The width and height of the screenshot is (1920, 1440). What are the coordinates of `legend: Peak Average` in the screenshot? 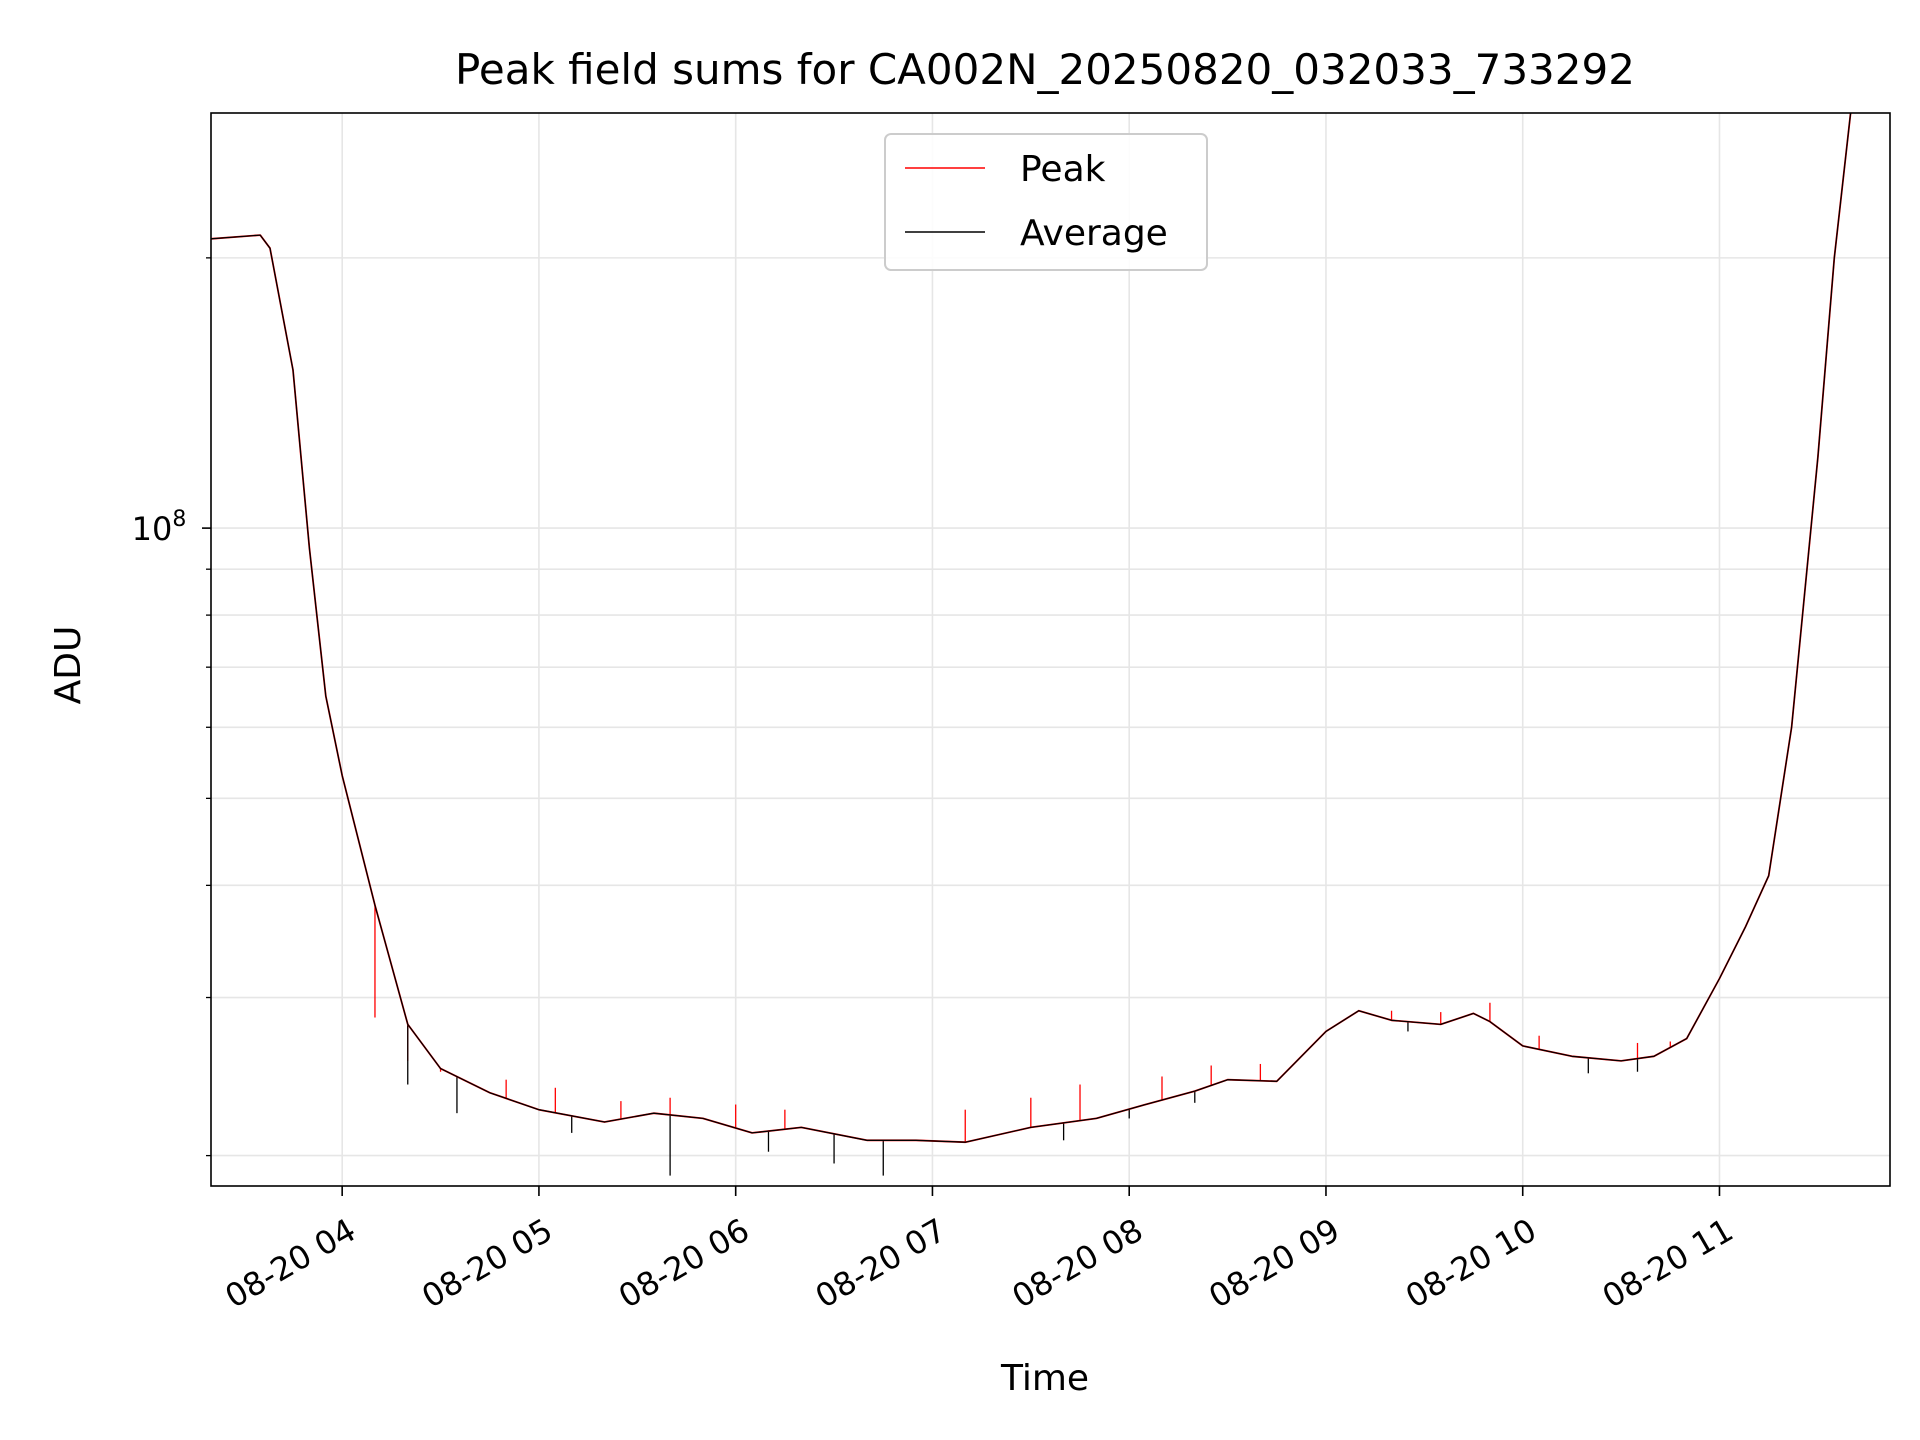 It's located at (1046, 202).